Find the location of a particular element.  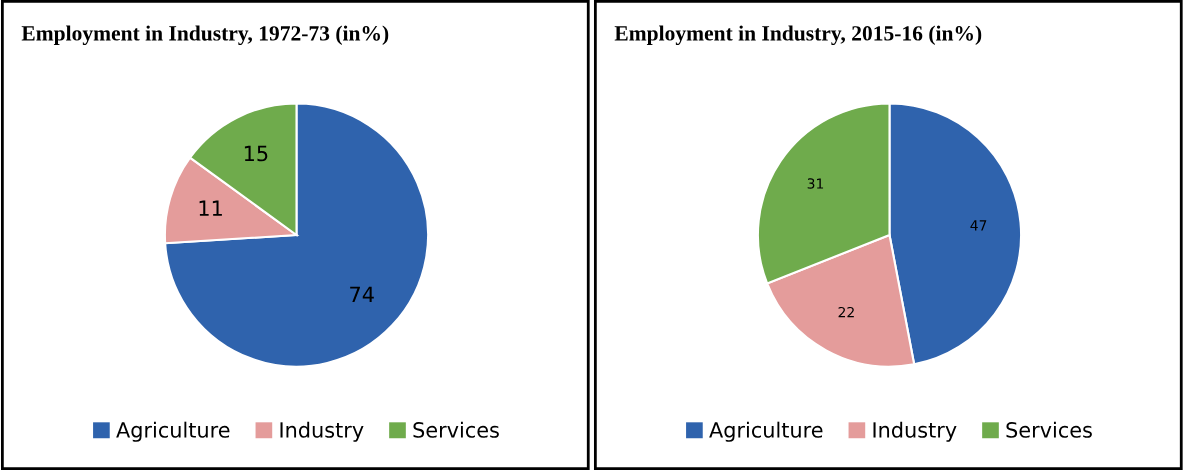

data-label: 31 is located at coordinates (815, 183).